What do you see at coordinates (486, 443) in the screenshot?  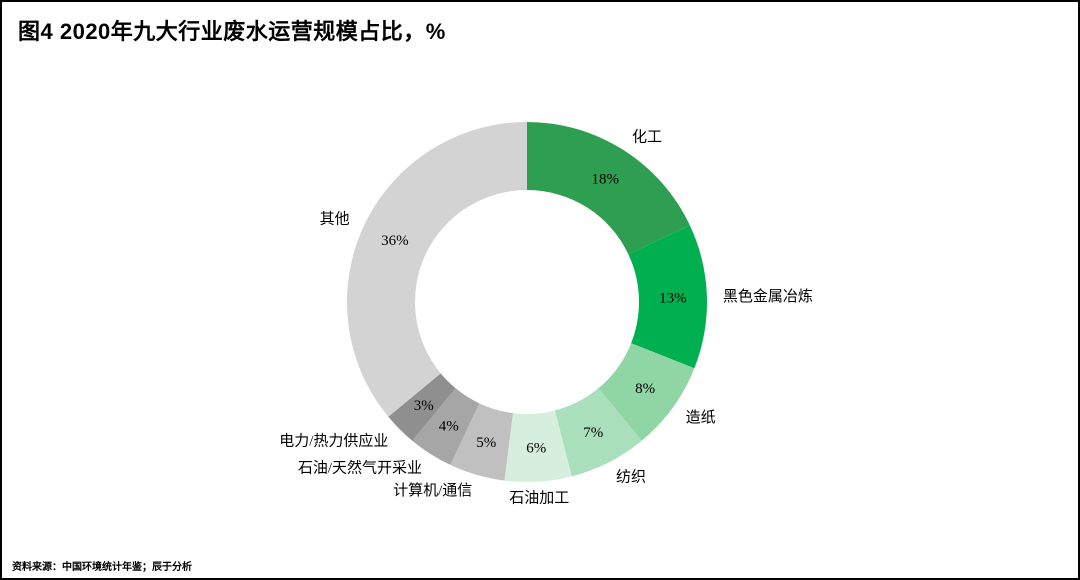 I see `slice-percent-label-computer-communication: 5%` at bounding box center [486, 443].